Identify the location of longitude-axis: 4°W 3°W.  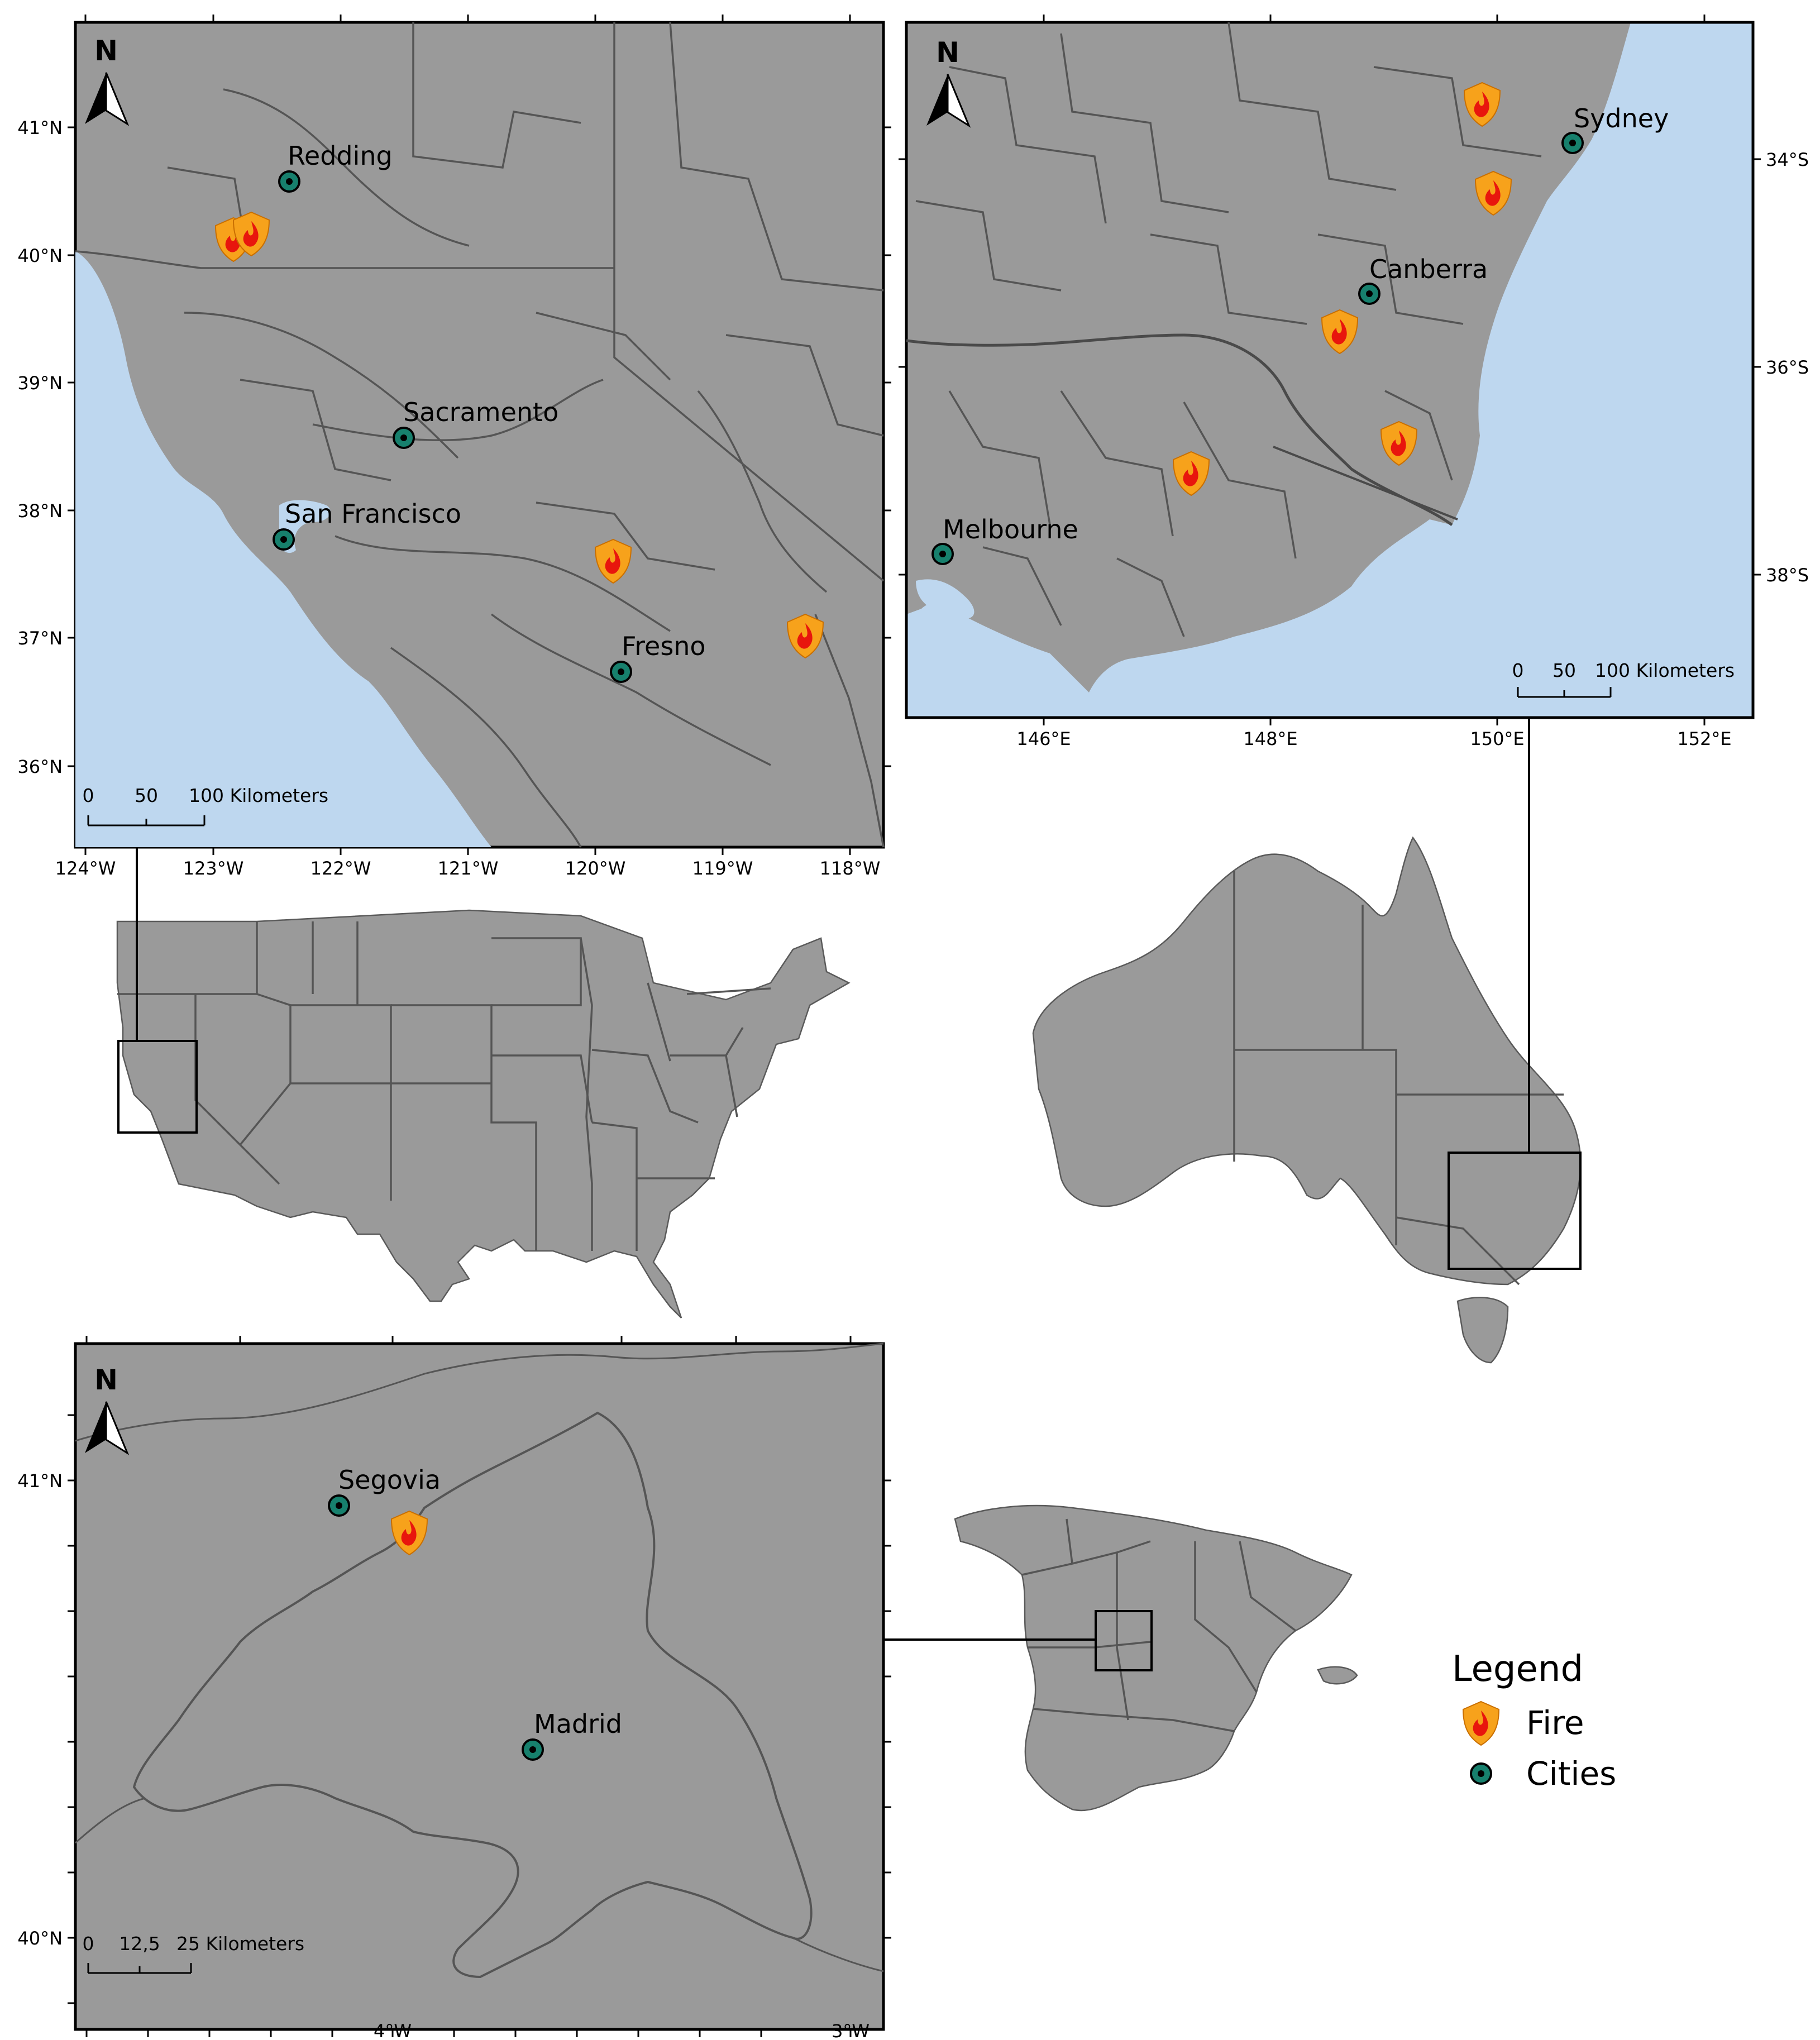
(478, 1688).